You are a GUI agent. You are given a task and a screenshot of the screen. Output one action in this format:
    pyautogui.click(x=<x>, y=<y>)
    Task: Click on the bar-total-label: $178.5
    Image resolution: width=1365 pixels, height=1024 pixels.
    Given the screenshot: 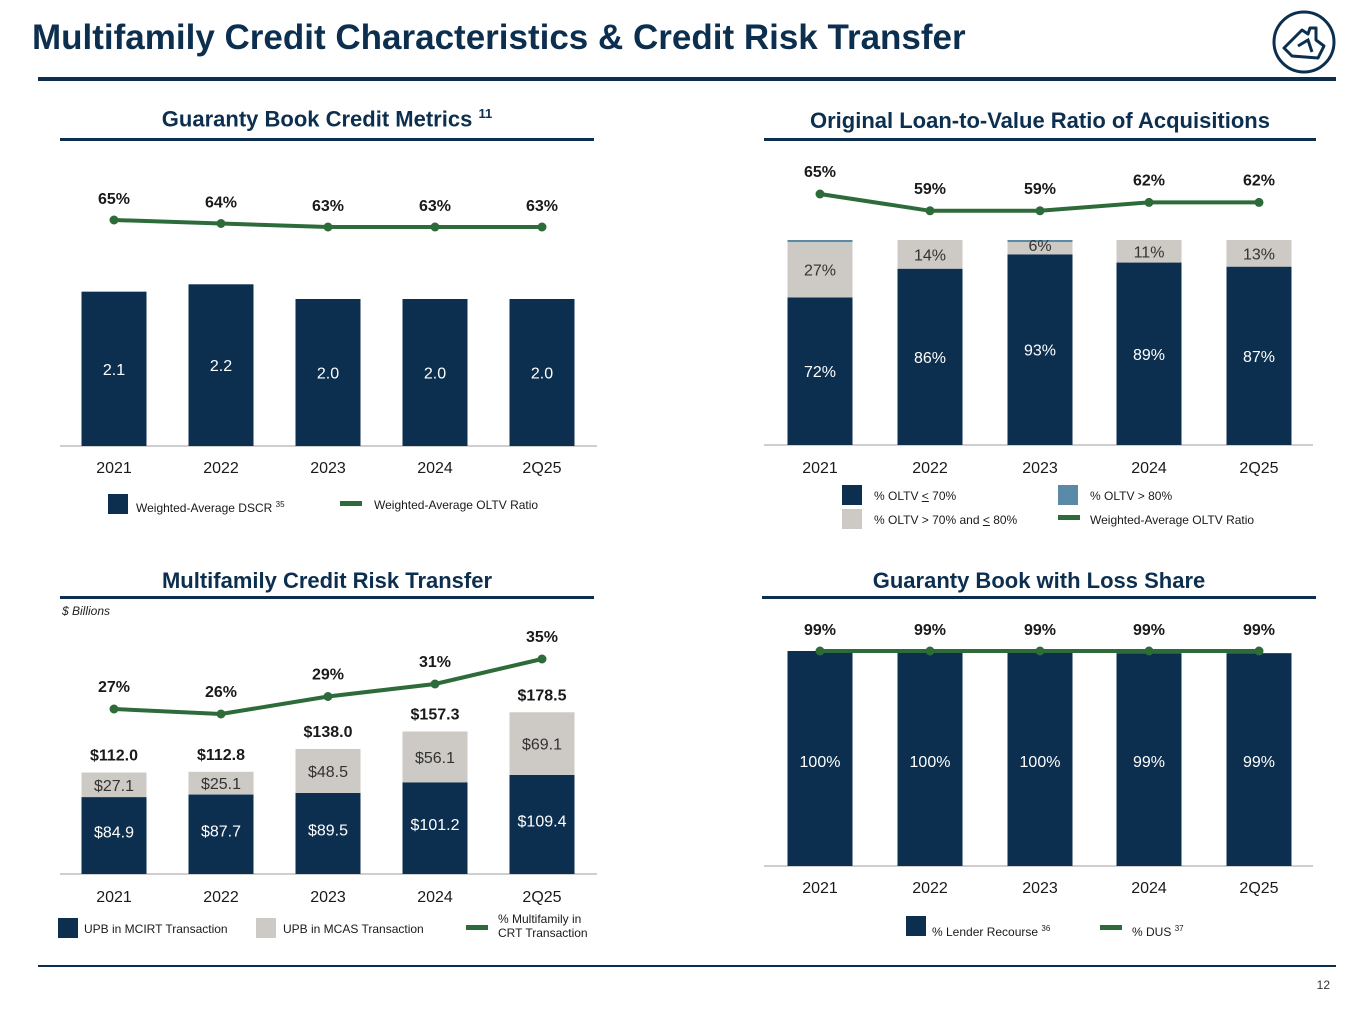 What is the action you would take?
    pyautogui.click(x=542, y=695)
    